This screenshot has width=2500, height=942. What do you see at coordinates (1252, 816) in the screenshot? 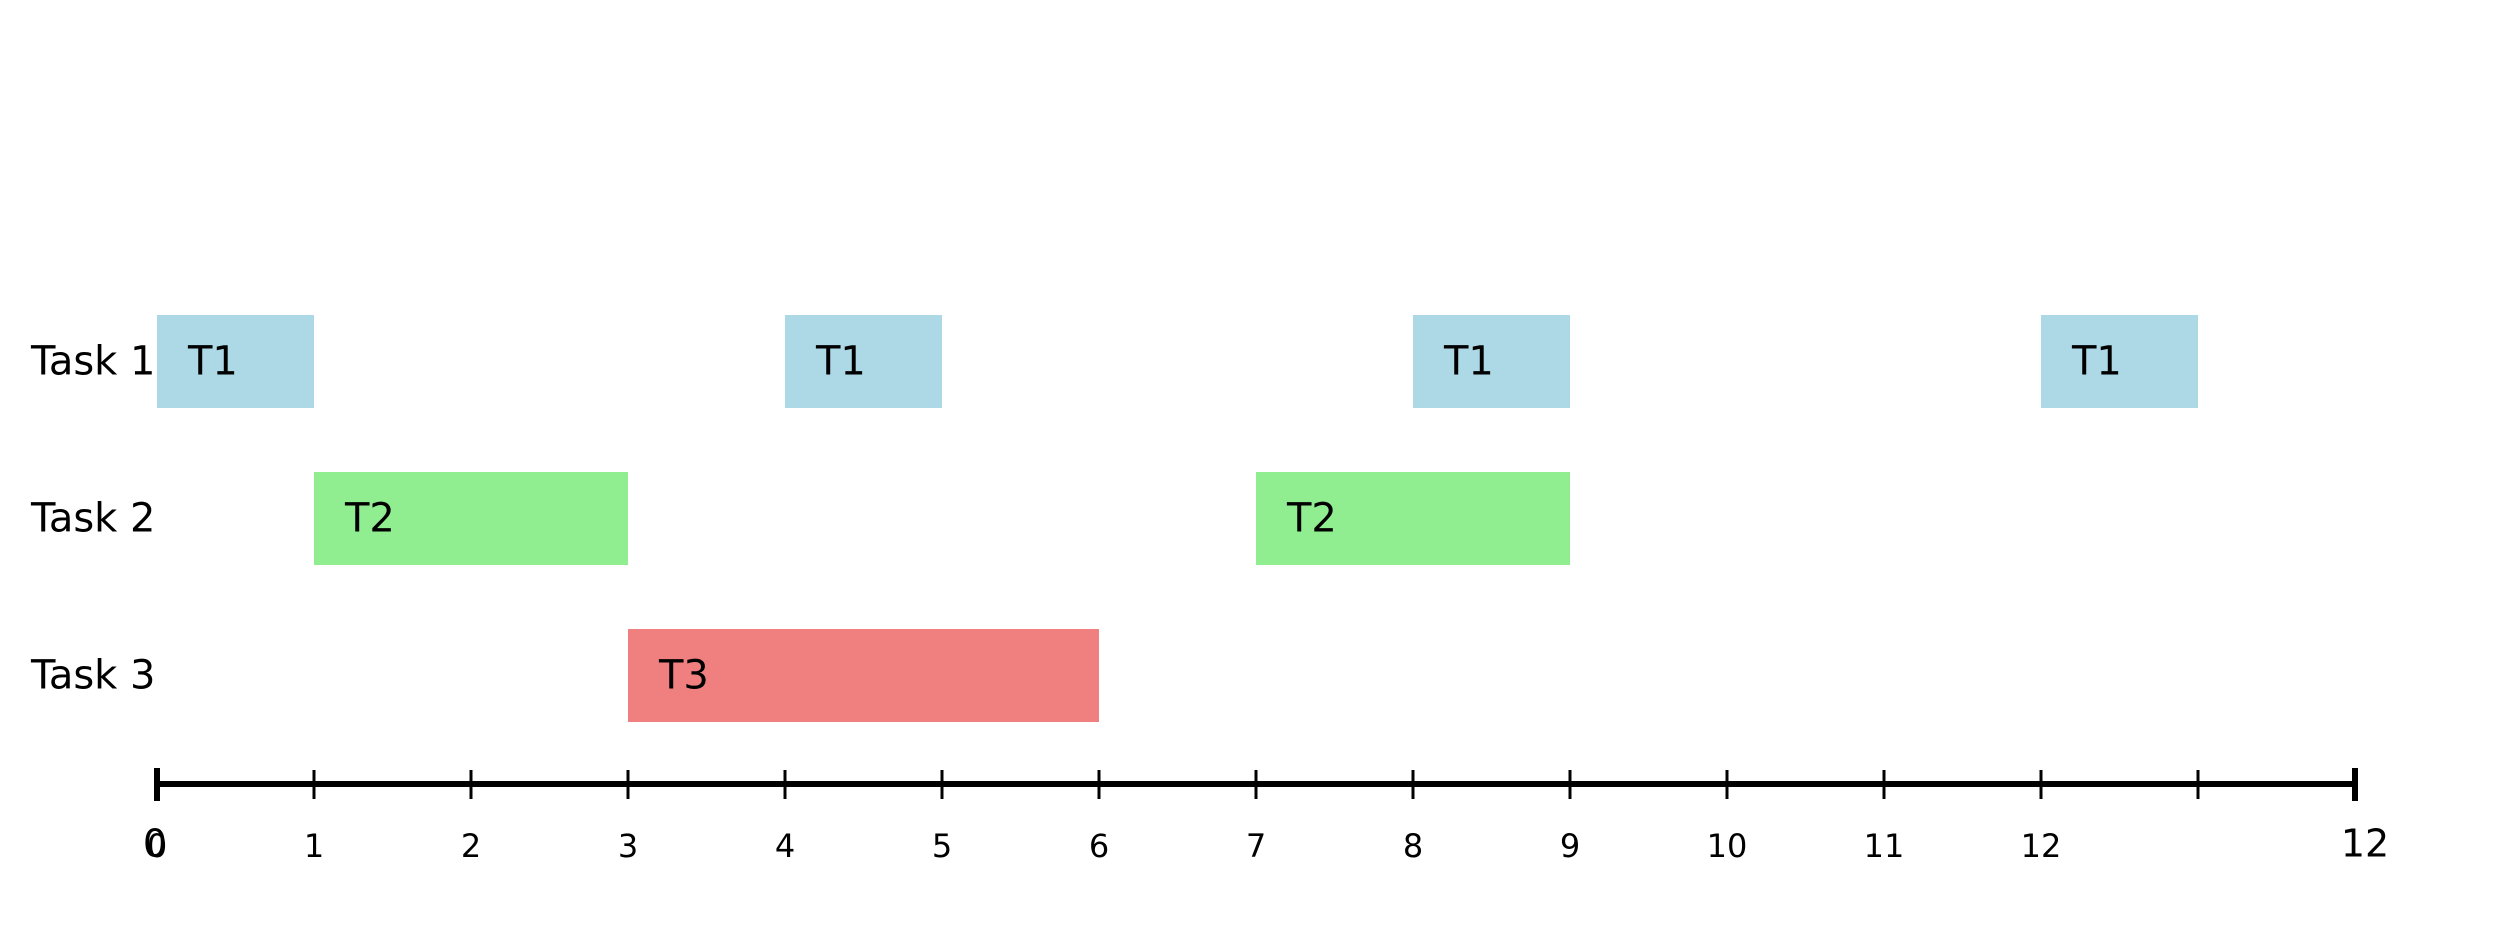
I see `axis-ticks: 0 1 2 3 4 5 6 7 8 9 10 11 12` at bounding box center [1252, 816].